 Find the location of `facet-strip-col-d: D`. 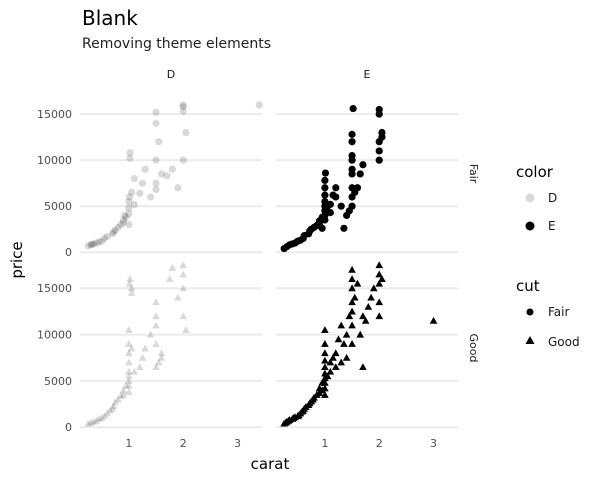

facet-strip-col-d: D is located at coordinates (171, 74).